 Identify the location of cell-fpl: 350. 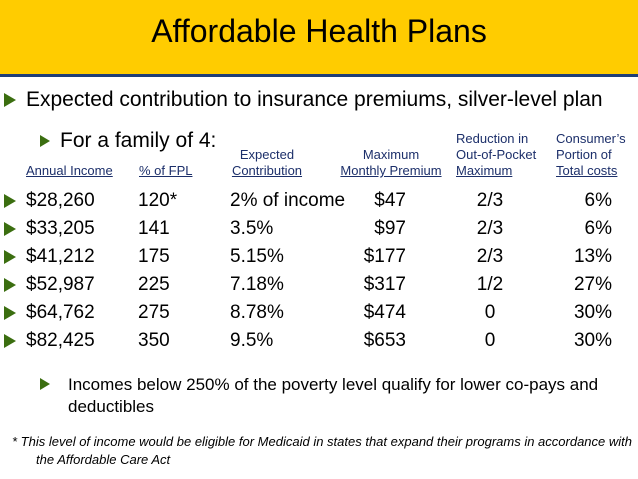
(154, 340).